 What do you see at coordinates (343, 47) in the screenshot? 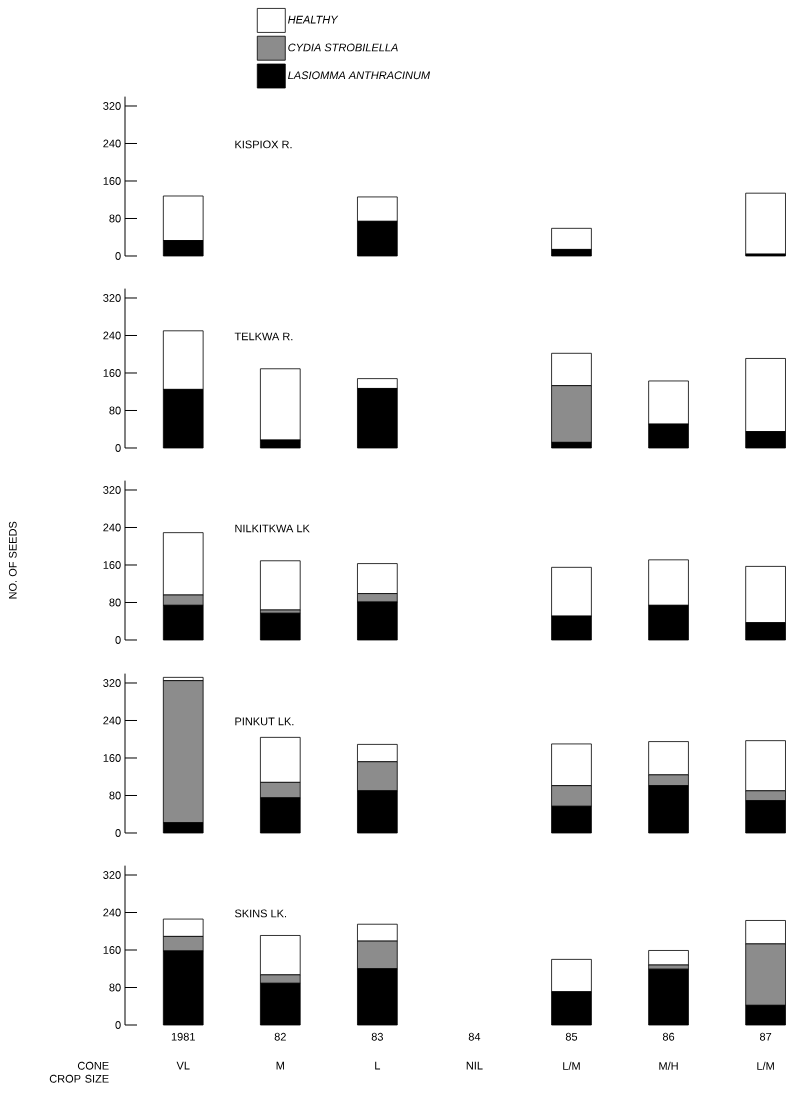
I see `legend-label: CYDIA STROBILELLA` at bounding box center [343, 47].